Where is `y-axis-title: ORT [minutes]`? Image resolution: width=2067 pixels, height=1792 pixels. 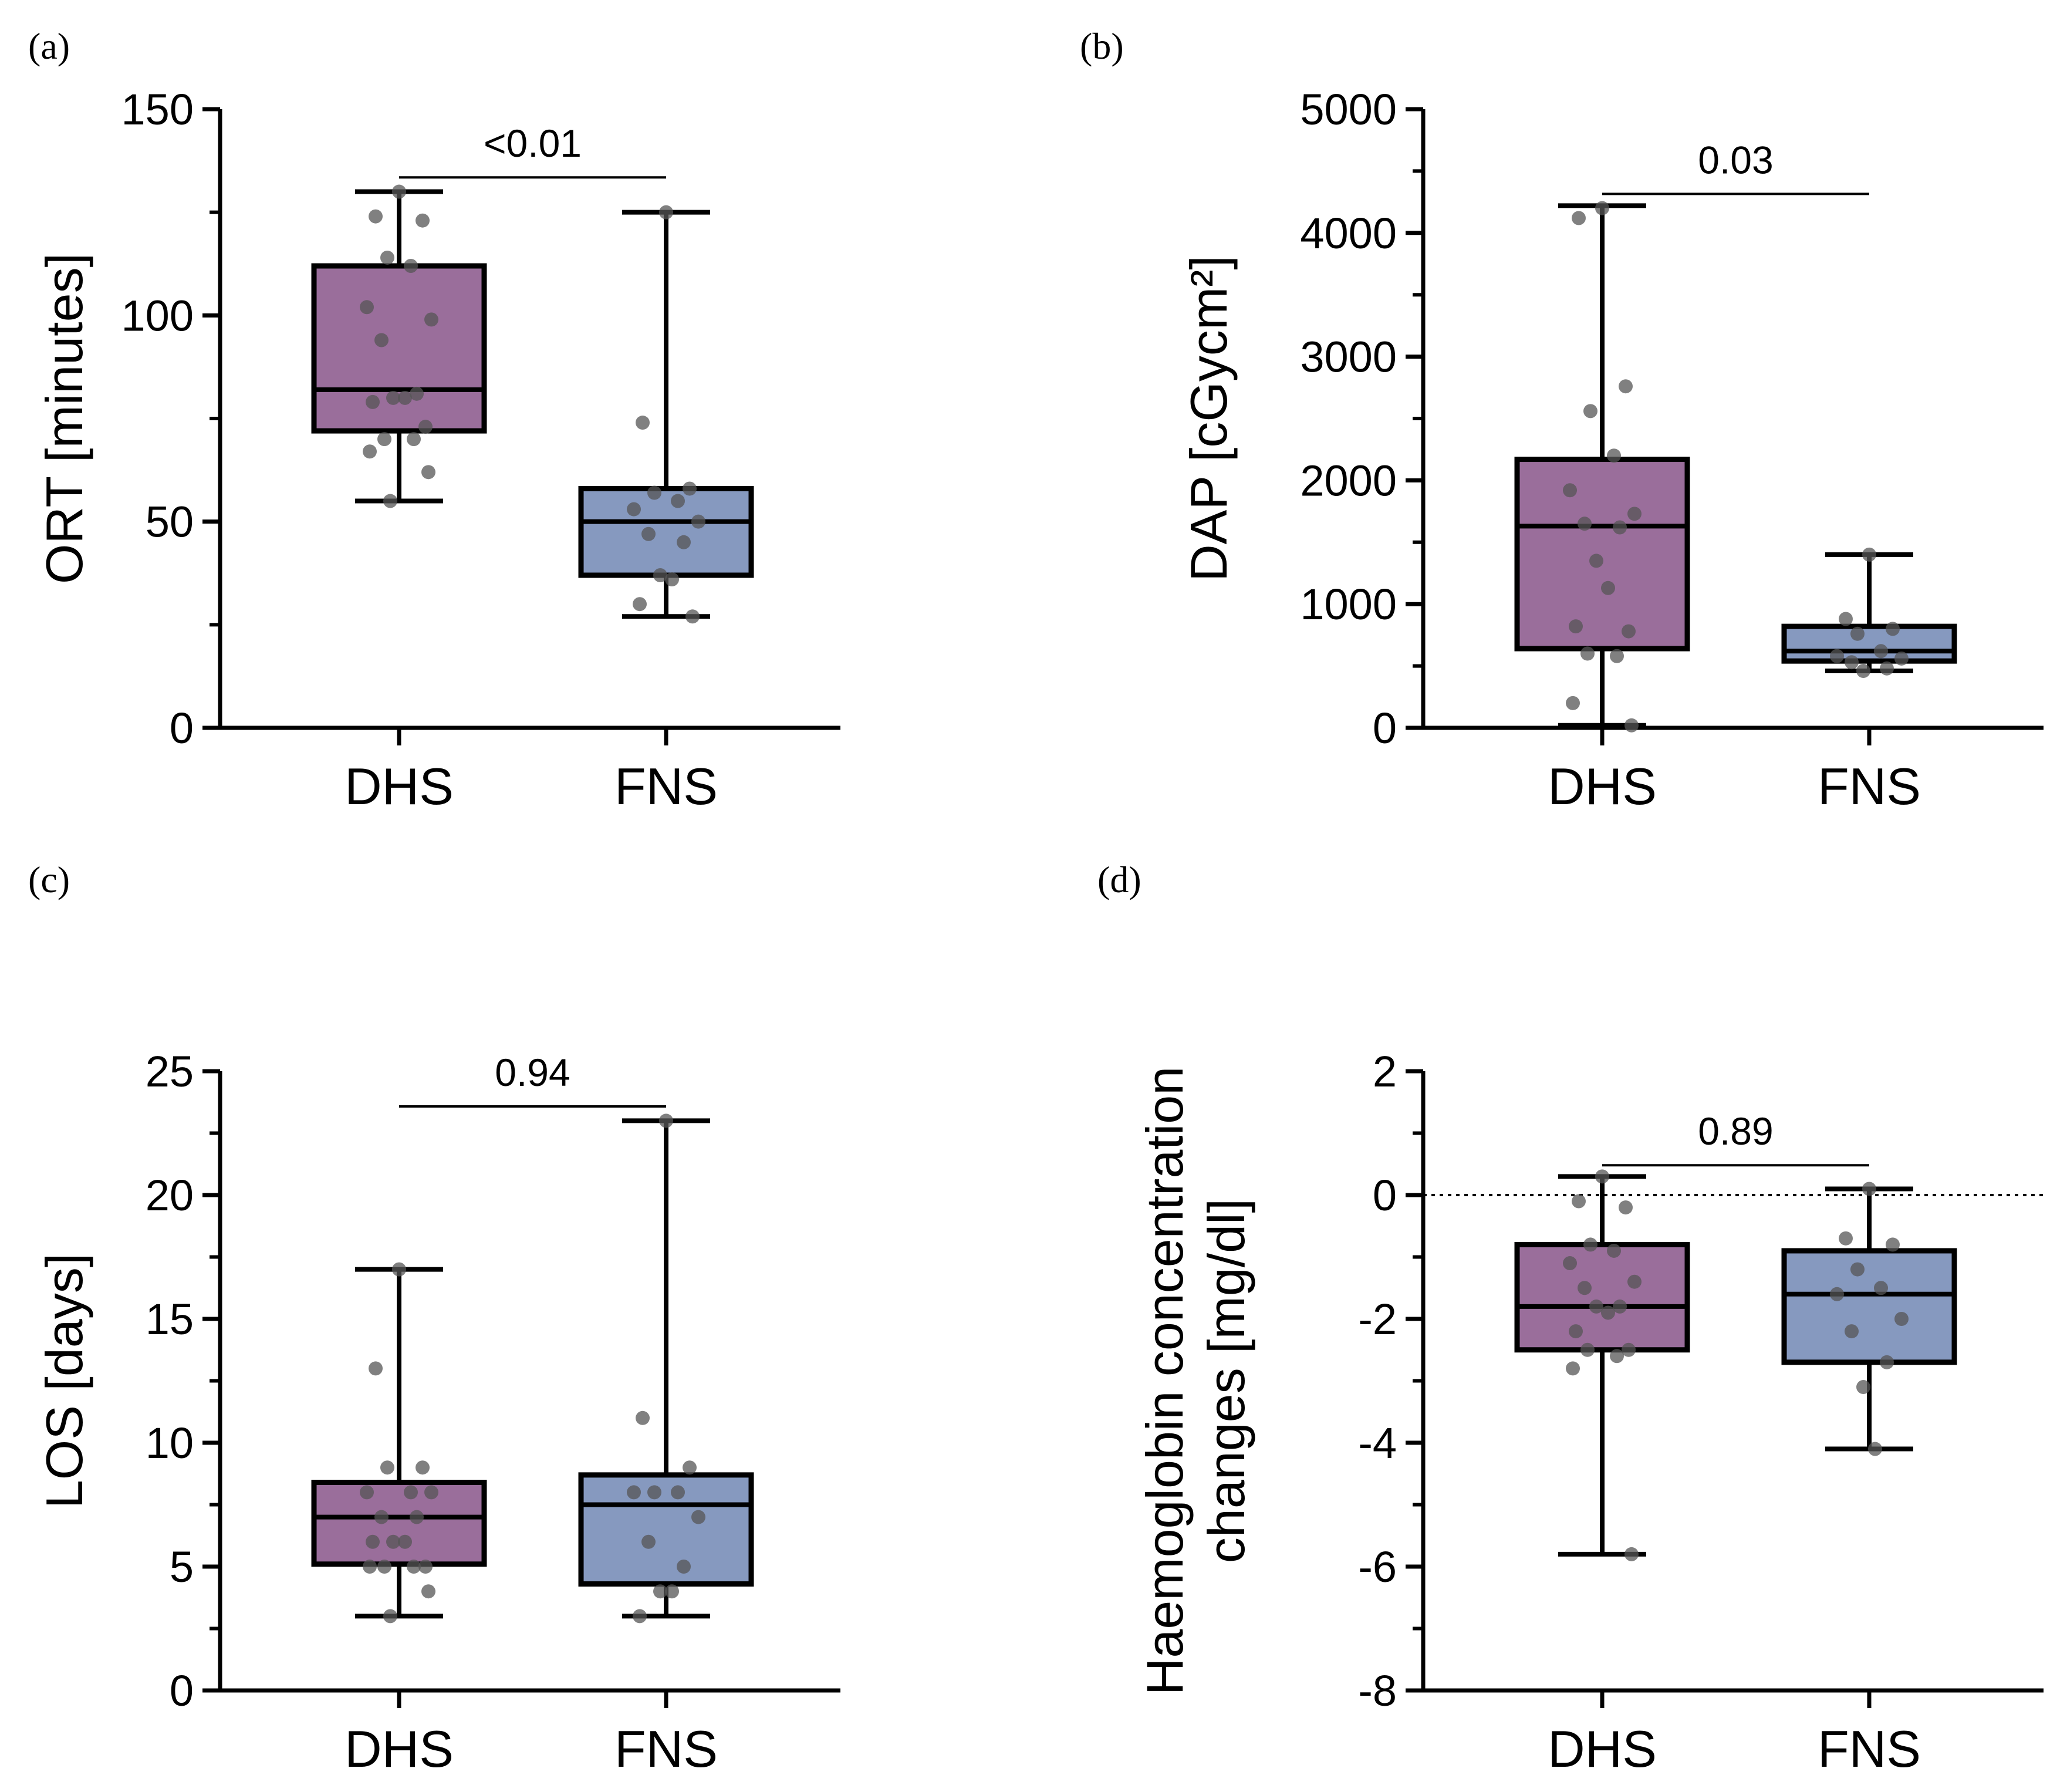
y-axis-title: ORT [minutes] is located at coordinates (64, 418).